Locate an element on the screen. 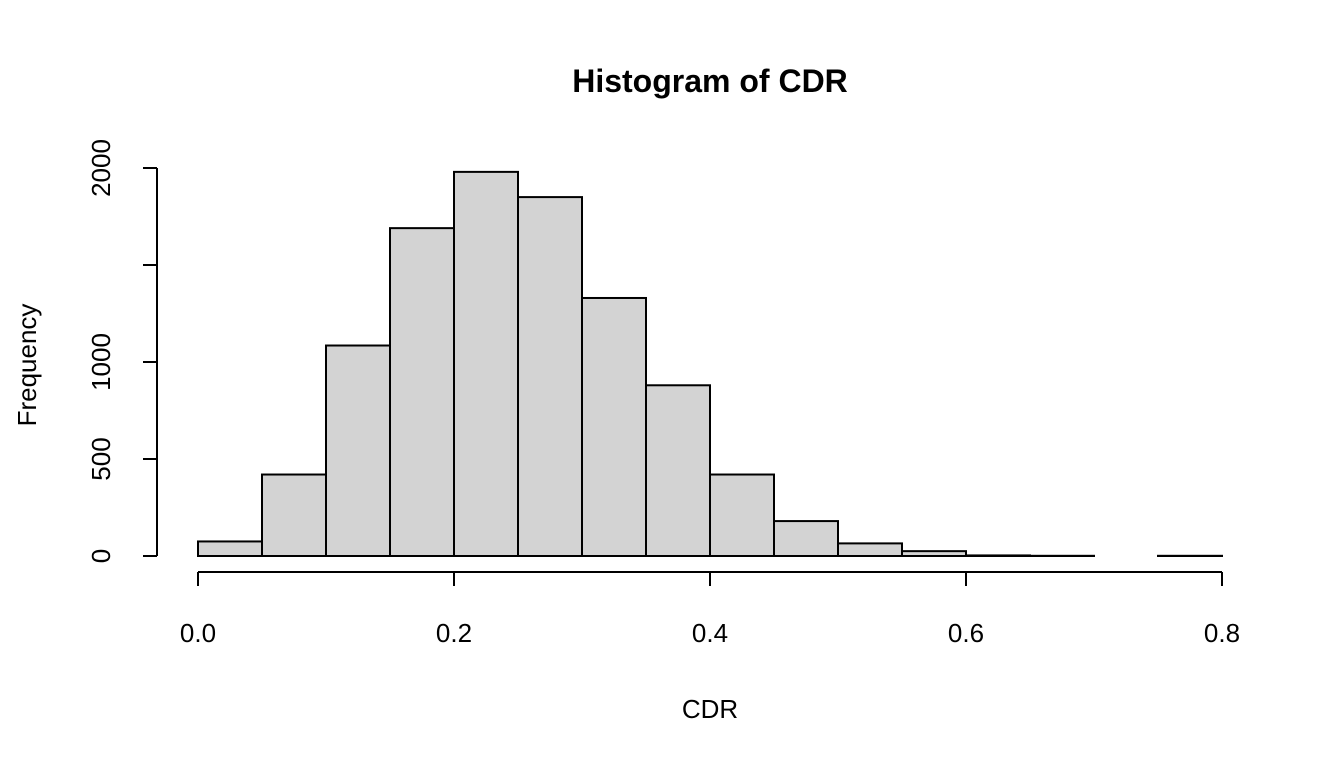 This screenshot has width=1344, height=768. x-tick-label: 0.2 is located at coordinates (454, 633).